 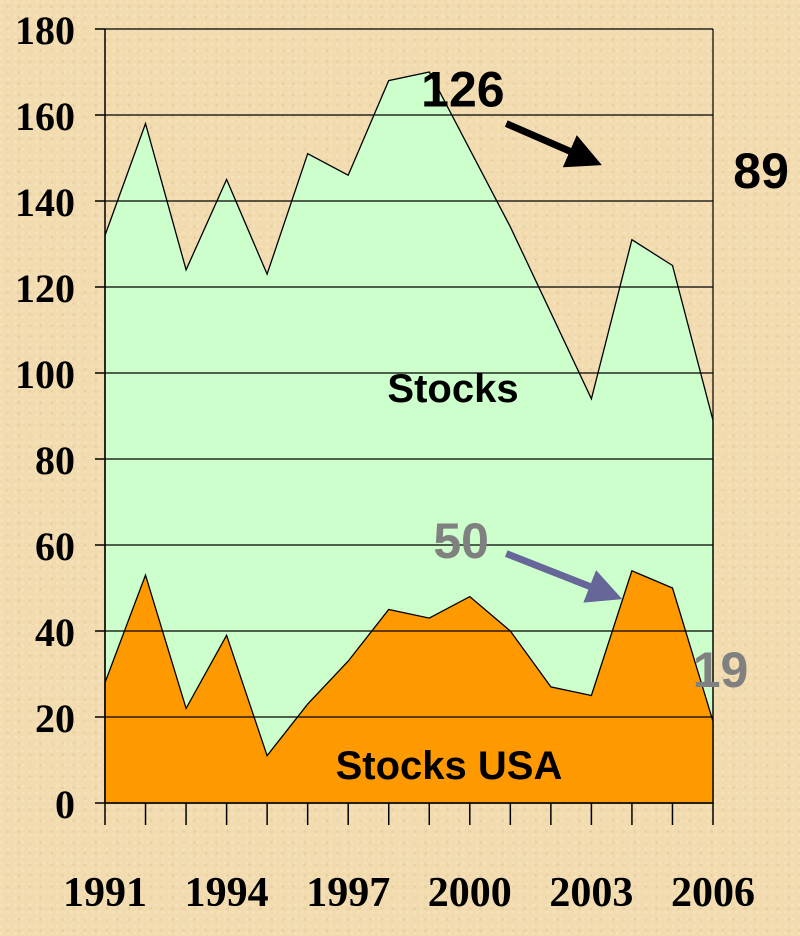 I want to click on y-tick-label-0: 0, so click(x=65, y=804).